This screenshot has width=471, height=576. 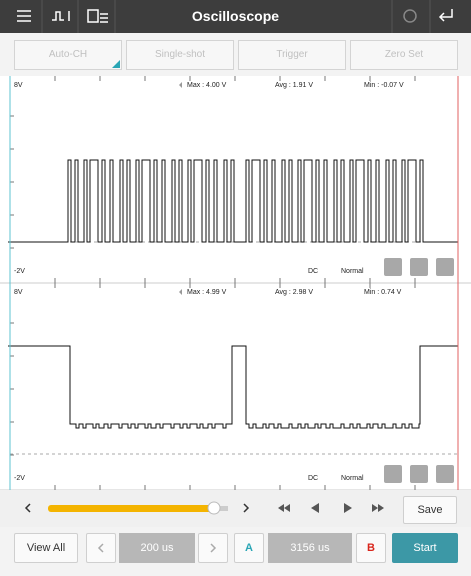 What do you see at coordinates (235, 508) in the screenshot?
I see `control-icons` at bounding box center [235, 508].